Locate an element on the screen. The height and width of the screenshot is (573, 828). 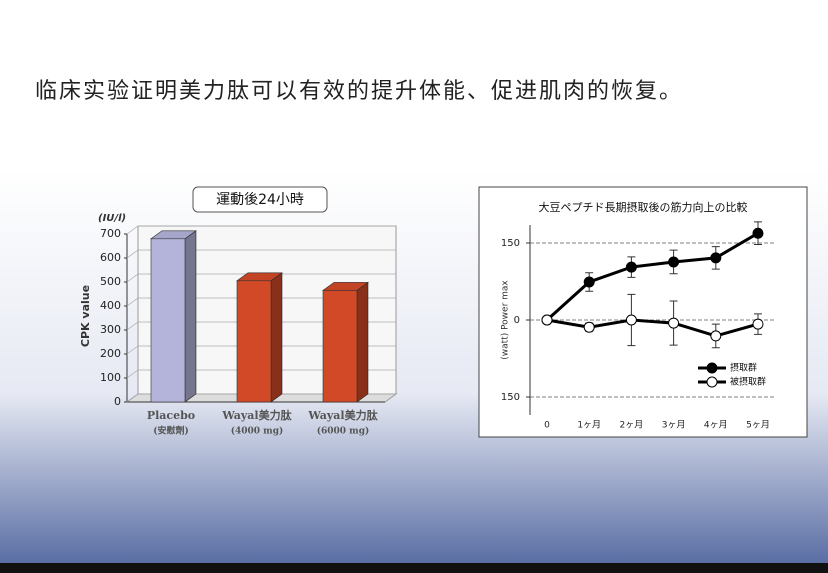
y-unit: (IU/l) is located at coordinates (112, 218).